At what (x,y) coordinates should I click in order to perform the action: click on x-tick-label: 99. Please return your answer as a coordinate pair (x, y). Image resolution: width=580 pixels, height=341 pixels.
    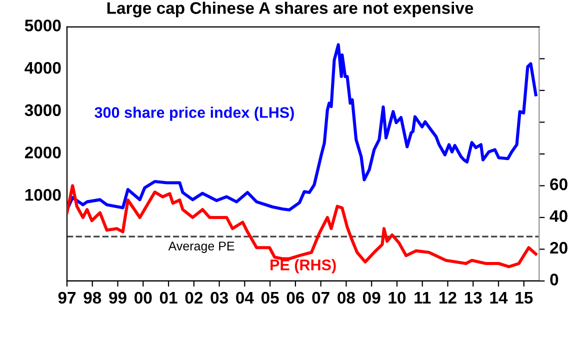
    Looking at the image, I should click on (117, 298).